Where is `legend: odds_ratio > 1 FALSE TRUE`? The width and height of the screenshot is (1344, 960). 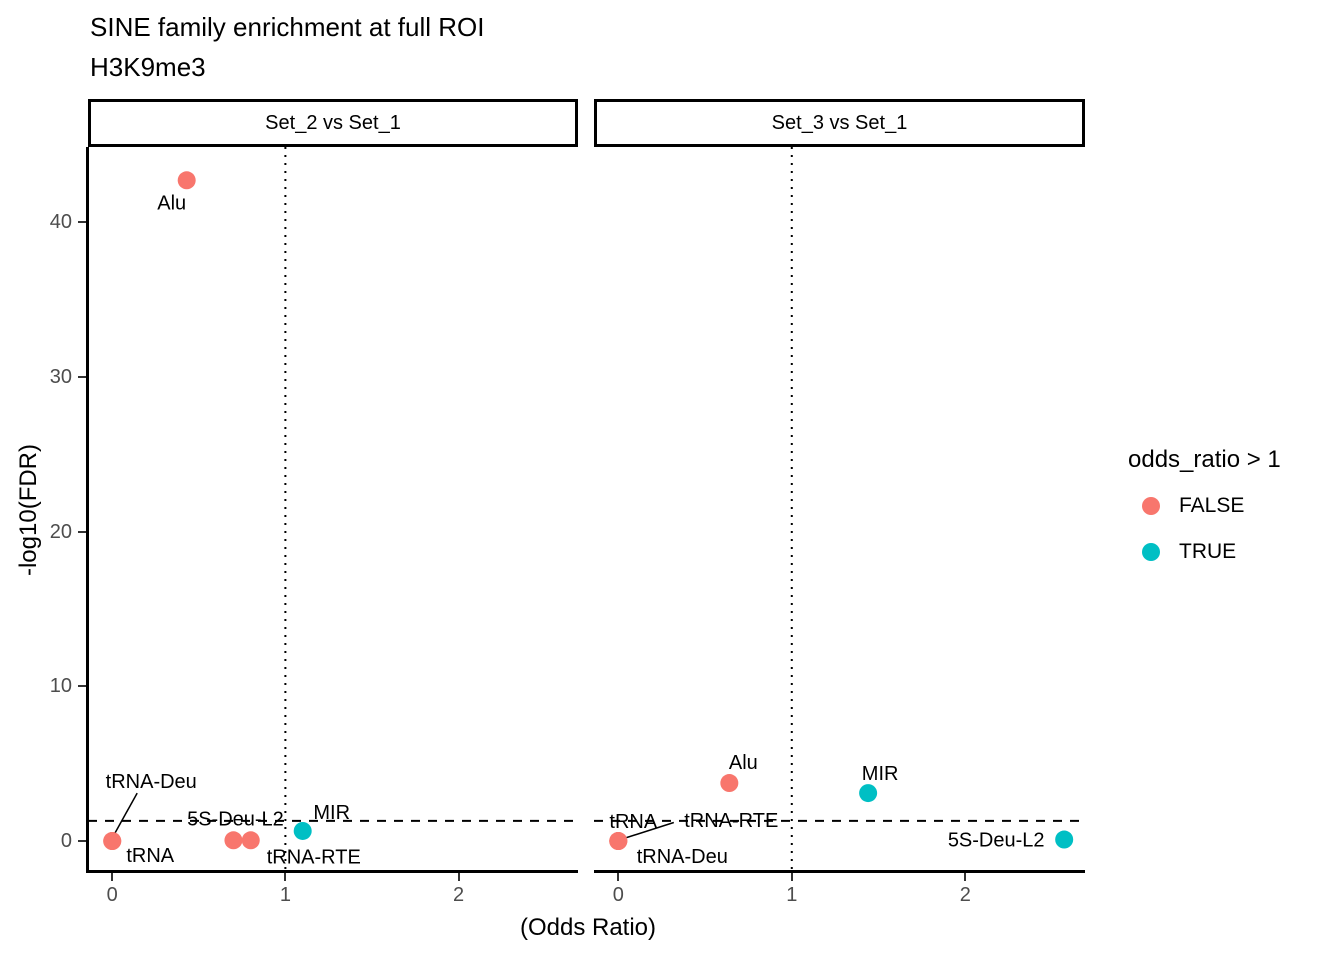
legend: odds_ratio > 1 FALSE TRUE is located at coordinates (1204, 504).